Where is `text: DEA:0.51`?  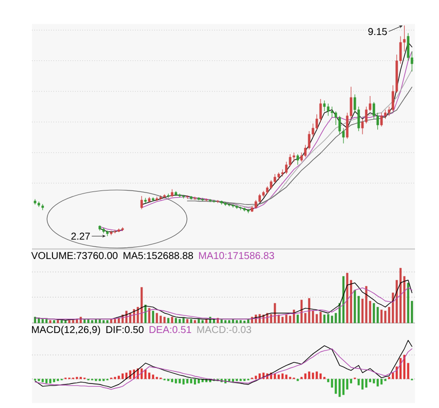
text: DEA:0.51 is located at coordinates (171, 330).